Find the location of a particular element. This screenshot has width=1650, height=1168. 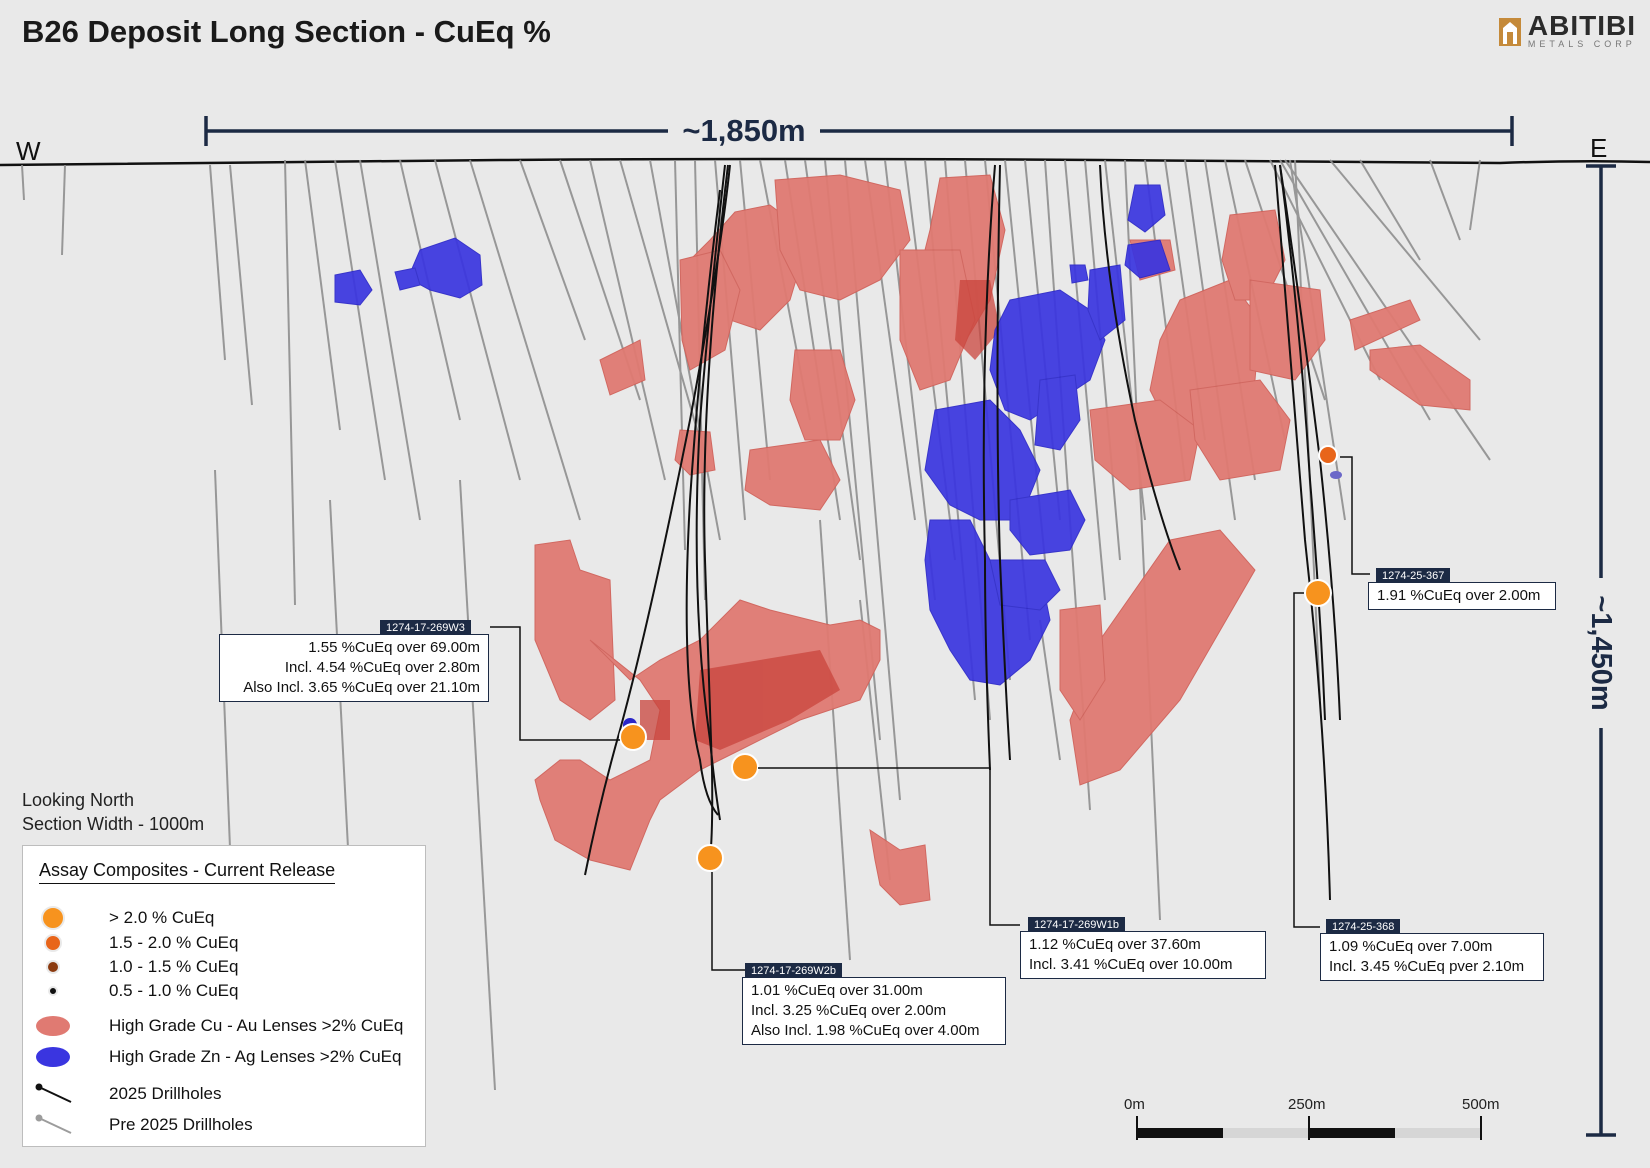

view-direction: Looking North is located at coordinates (78, 800).